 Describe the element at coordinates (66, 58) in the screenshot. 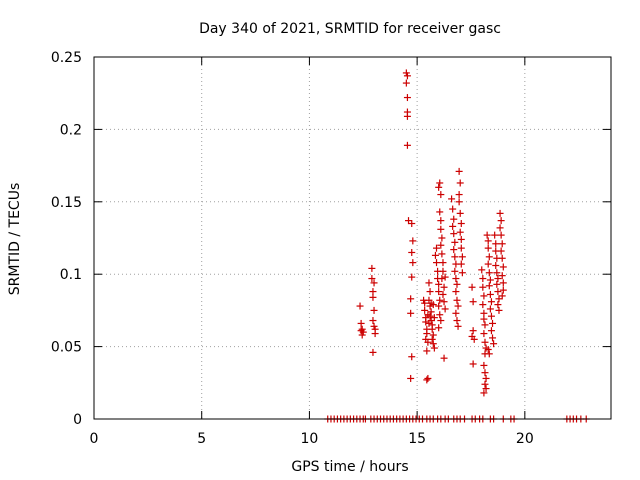

I see `y-tick-label: 0.25` at that location.